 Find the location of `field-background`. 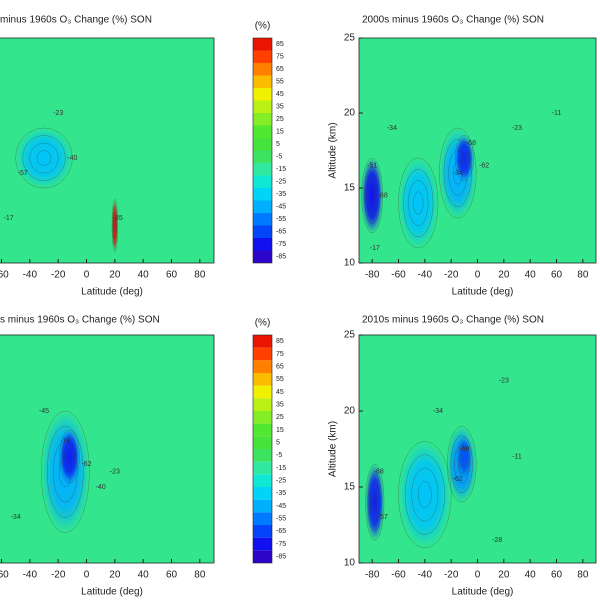

field-background is located at coordinates (107, 449).